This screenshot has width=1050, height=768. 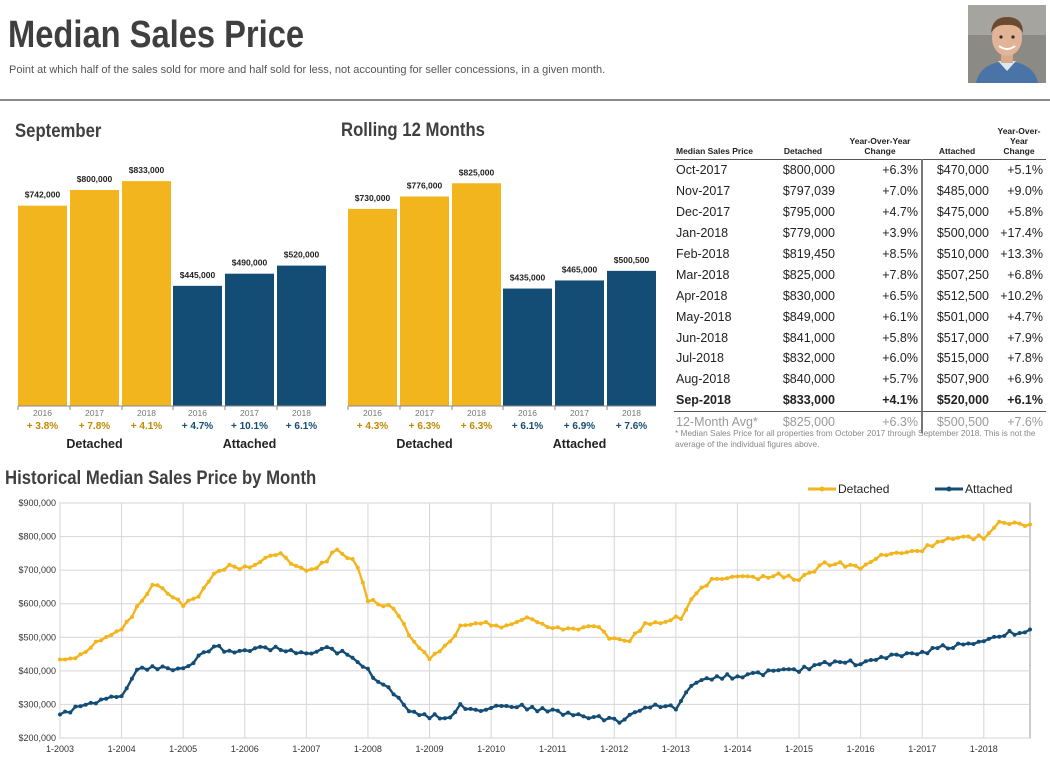 What do you see at coordinates (956, 422) in the screenshot?
I see `cell-attached: $500,500` at bounding box center [956, 422].